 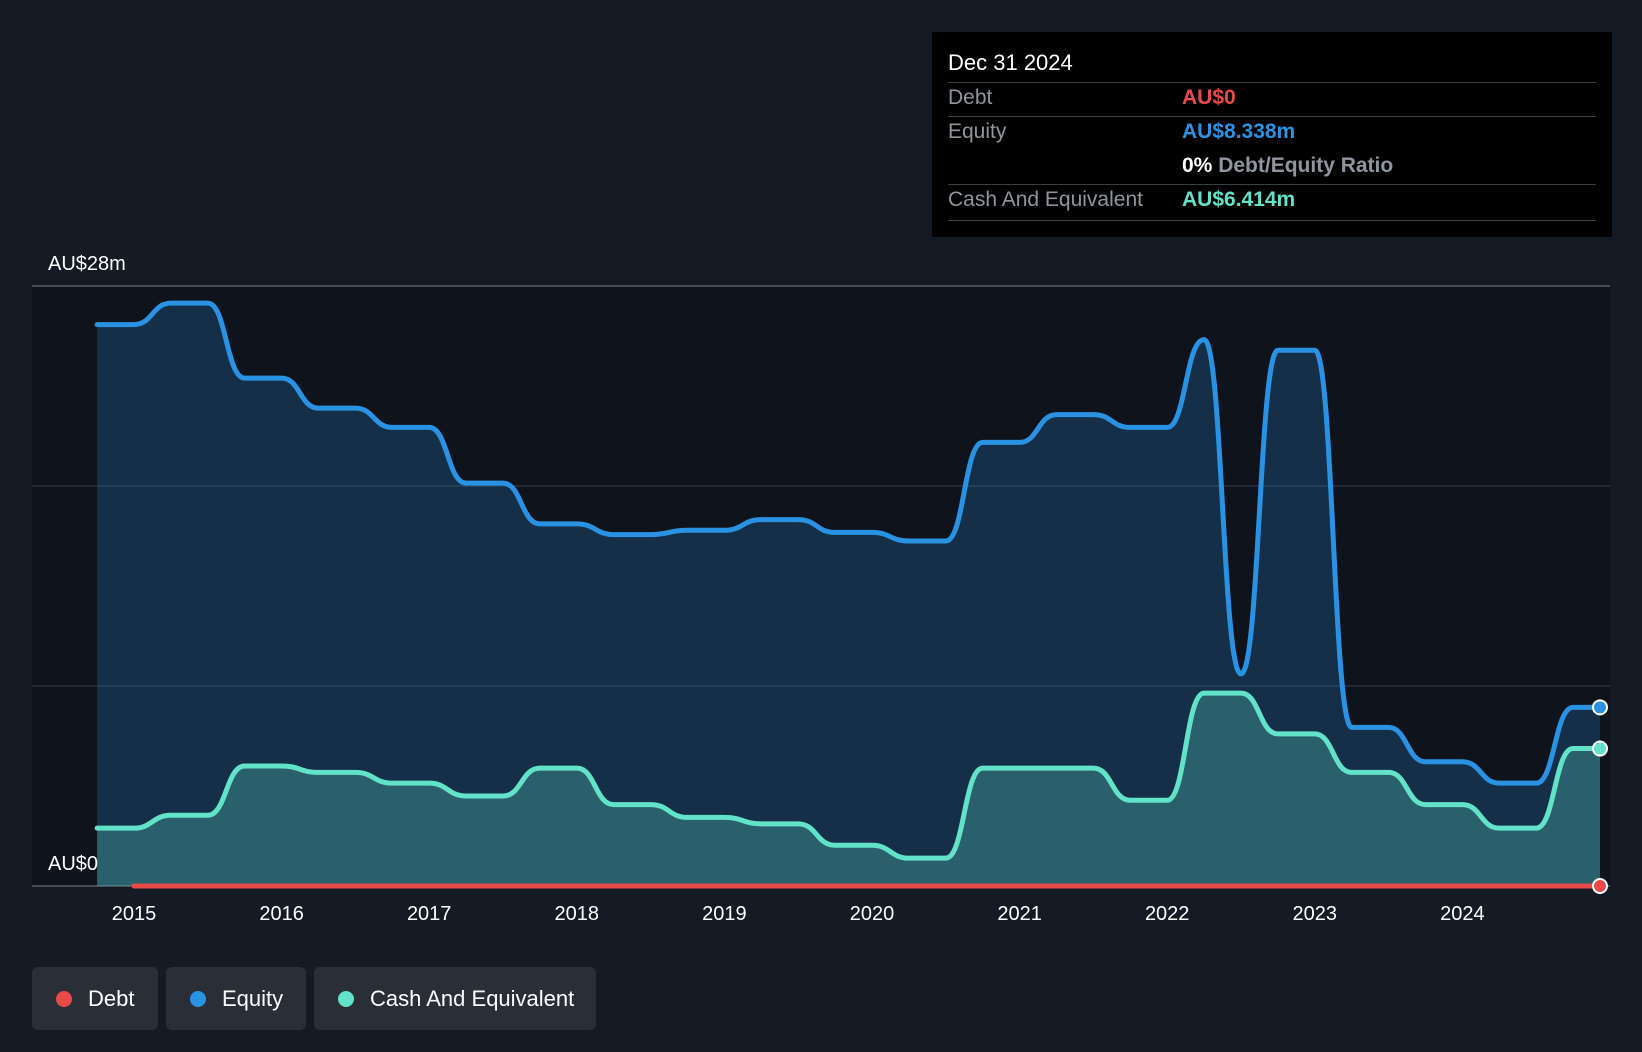 I want to click on x-tick-label: 2023, so click(x=1315, y=914).